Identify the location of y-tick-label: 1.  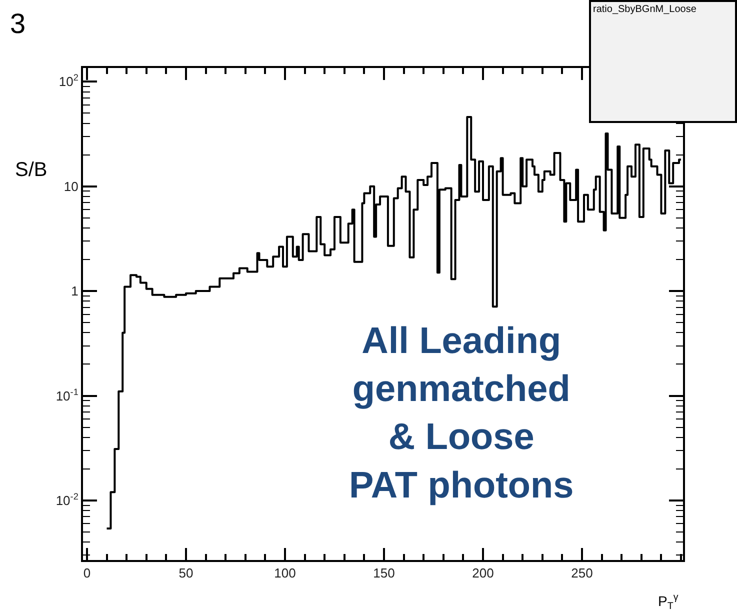
(74, 291).